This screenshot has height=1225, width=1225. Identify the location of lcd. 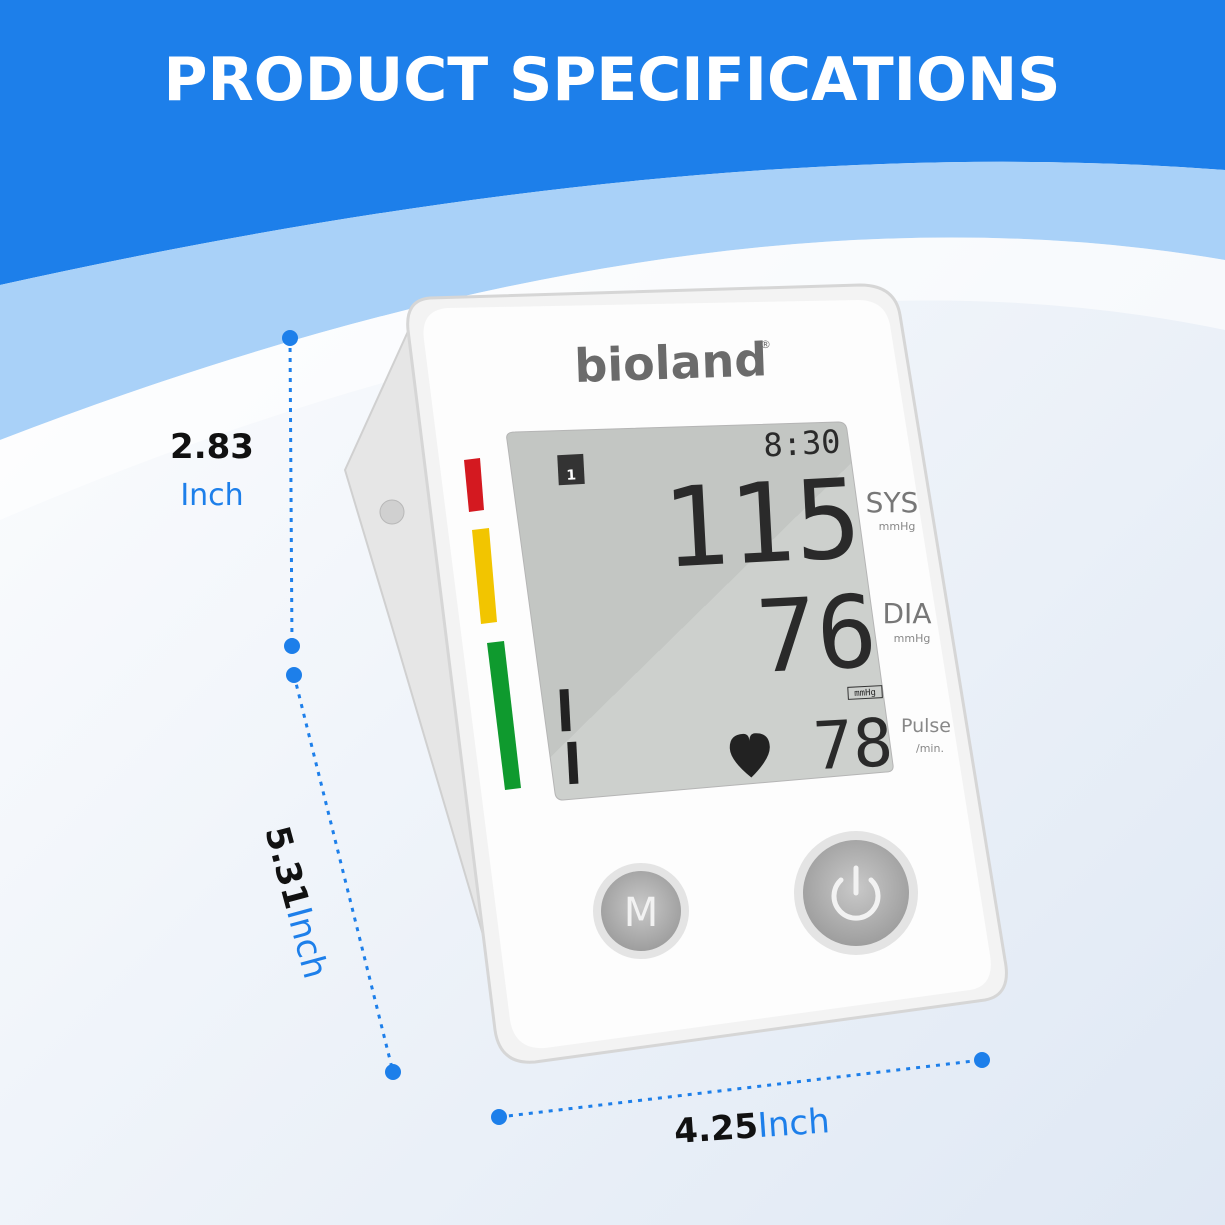
(700, 611).